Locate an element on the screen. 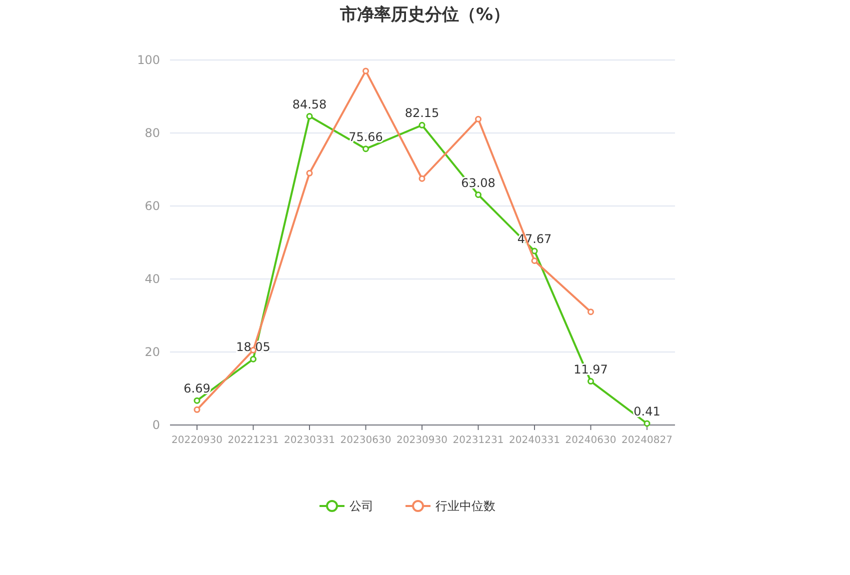 Image resolution: width=850 pixels, height=575 pixels. data-label: 6.69 is located at coordinates (197, 389).